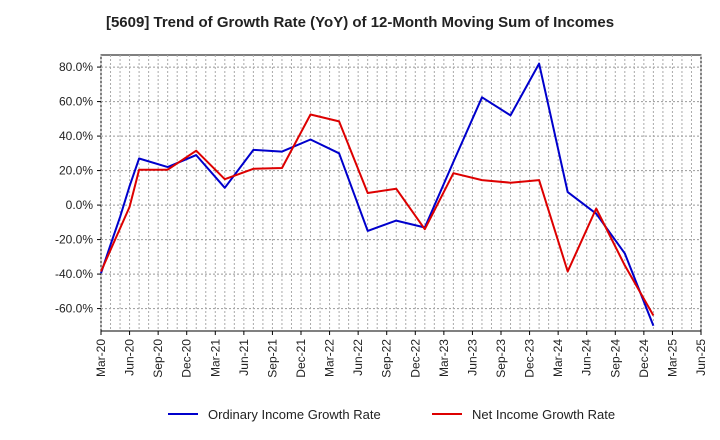  Describe the element at coordinates (74, 240) in the screenshot. I see `y-tick-label: -20.0%` at that location.